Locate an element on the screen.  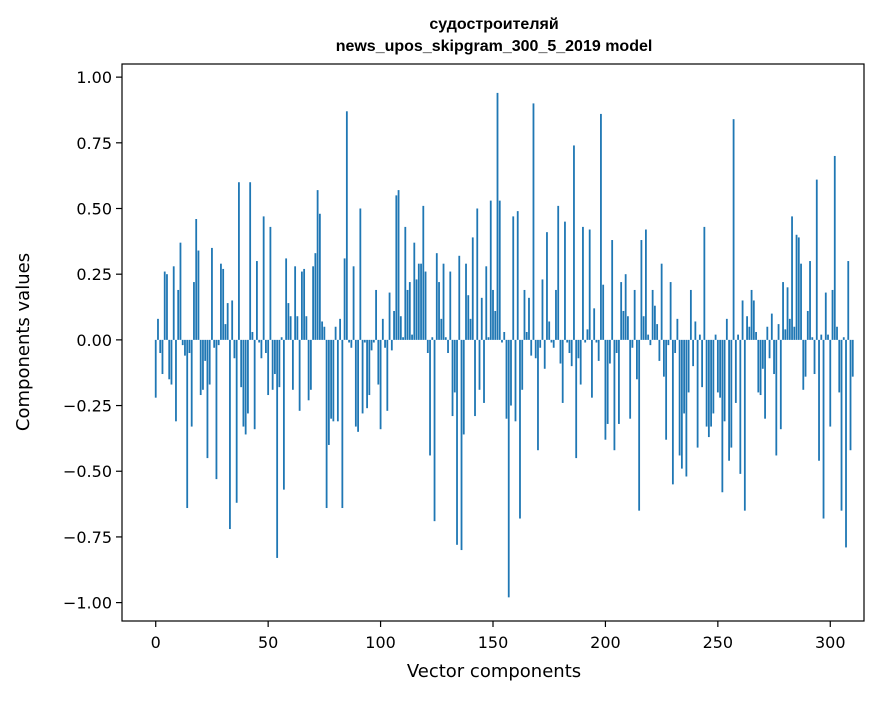
y-axis-label: Components values is located at coordinates (23, 342).